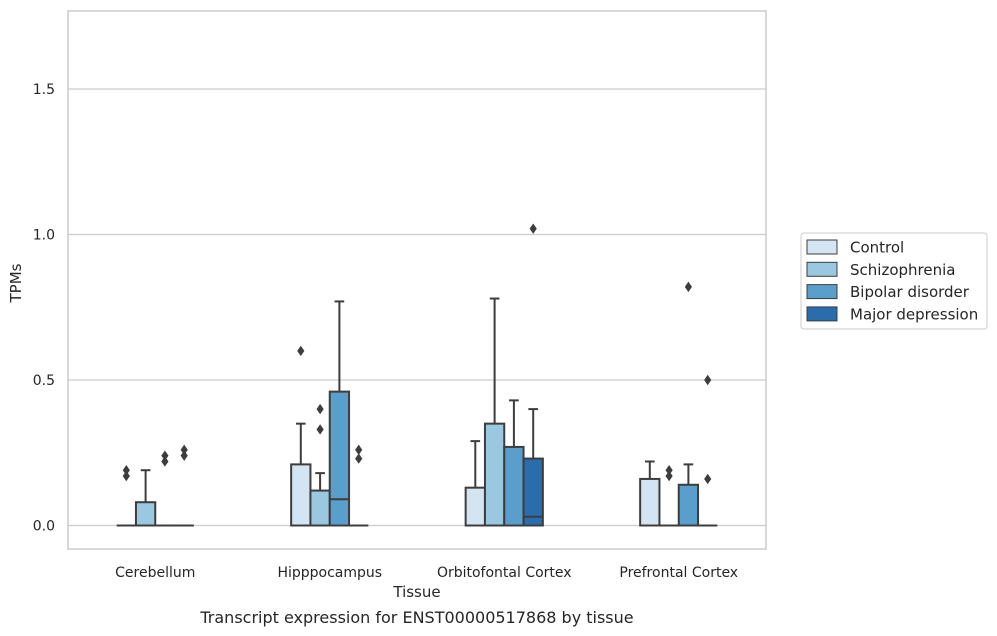 The height and width of the screenshot is (636, 997). I want to click on x-tick-label: Orbitofontal Cortex, so click(504, 573).